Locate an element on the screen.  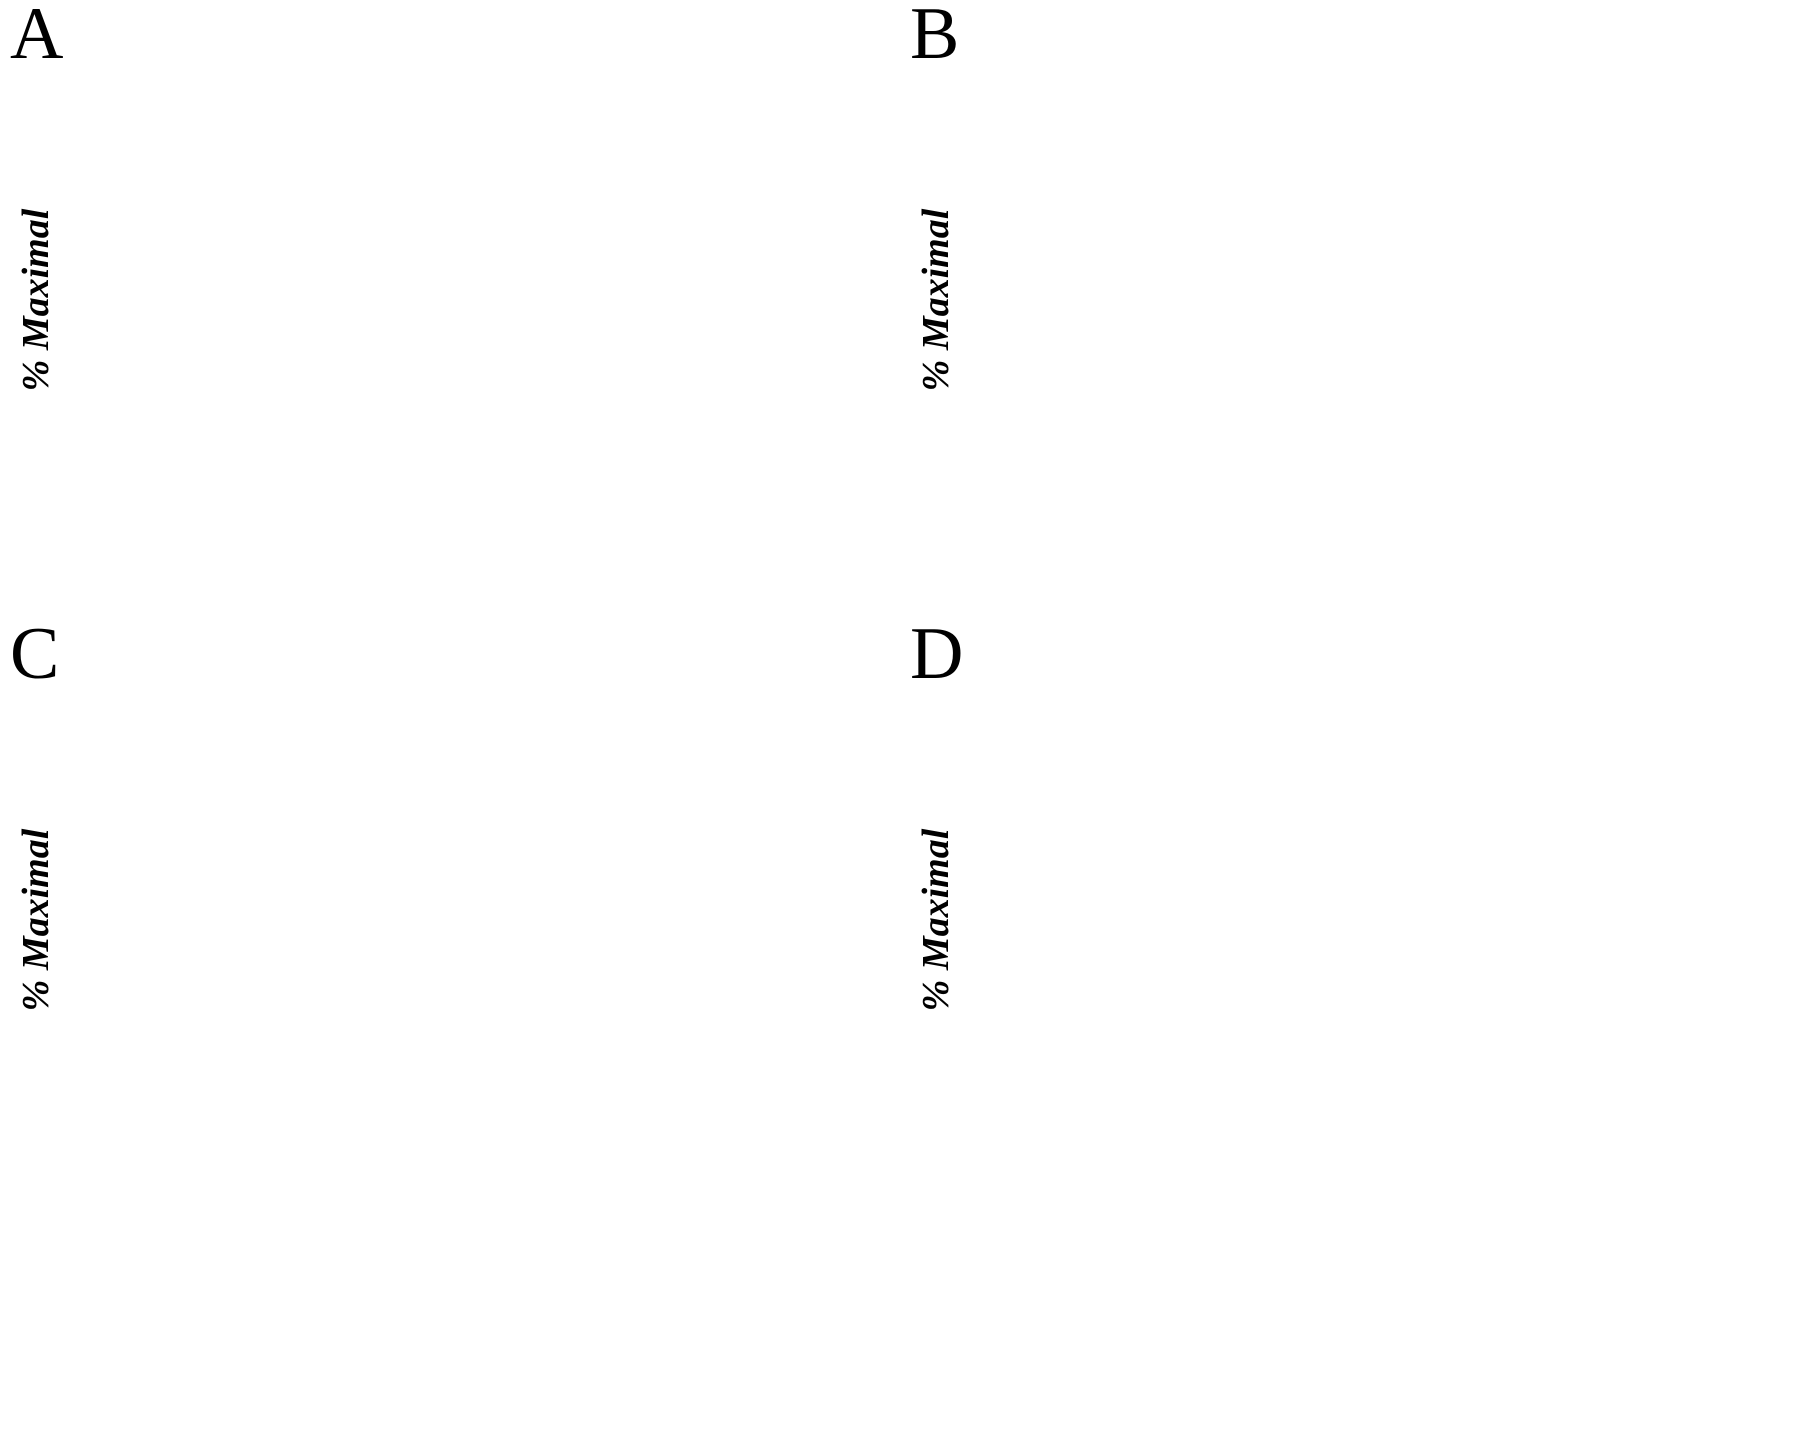
panel-d-y-axis-title: % Maximal is located at coordinates (936, 919).